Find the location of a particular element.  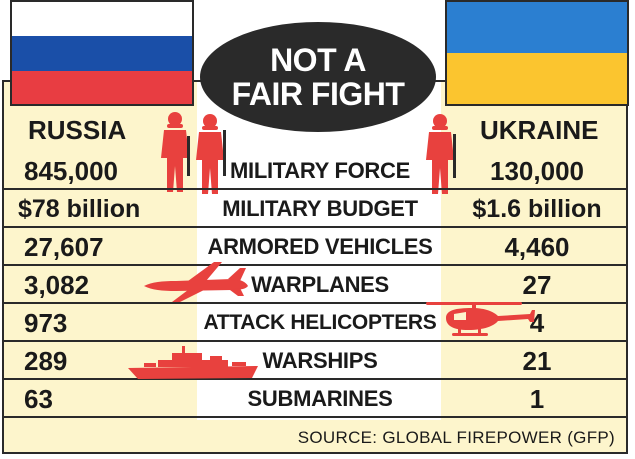

table-row: 27,607 ARMORED VEHICLES 4,460 is located at coordinates (315, 247).